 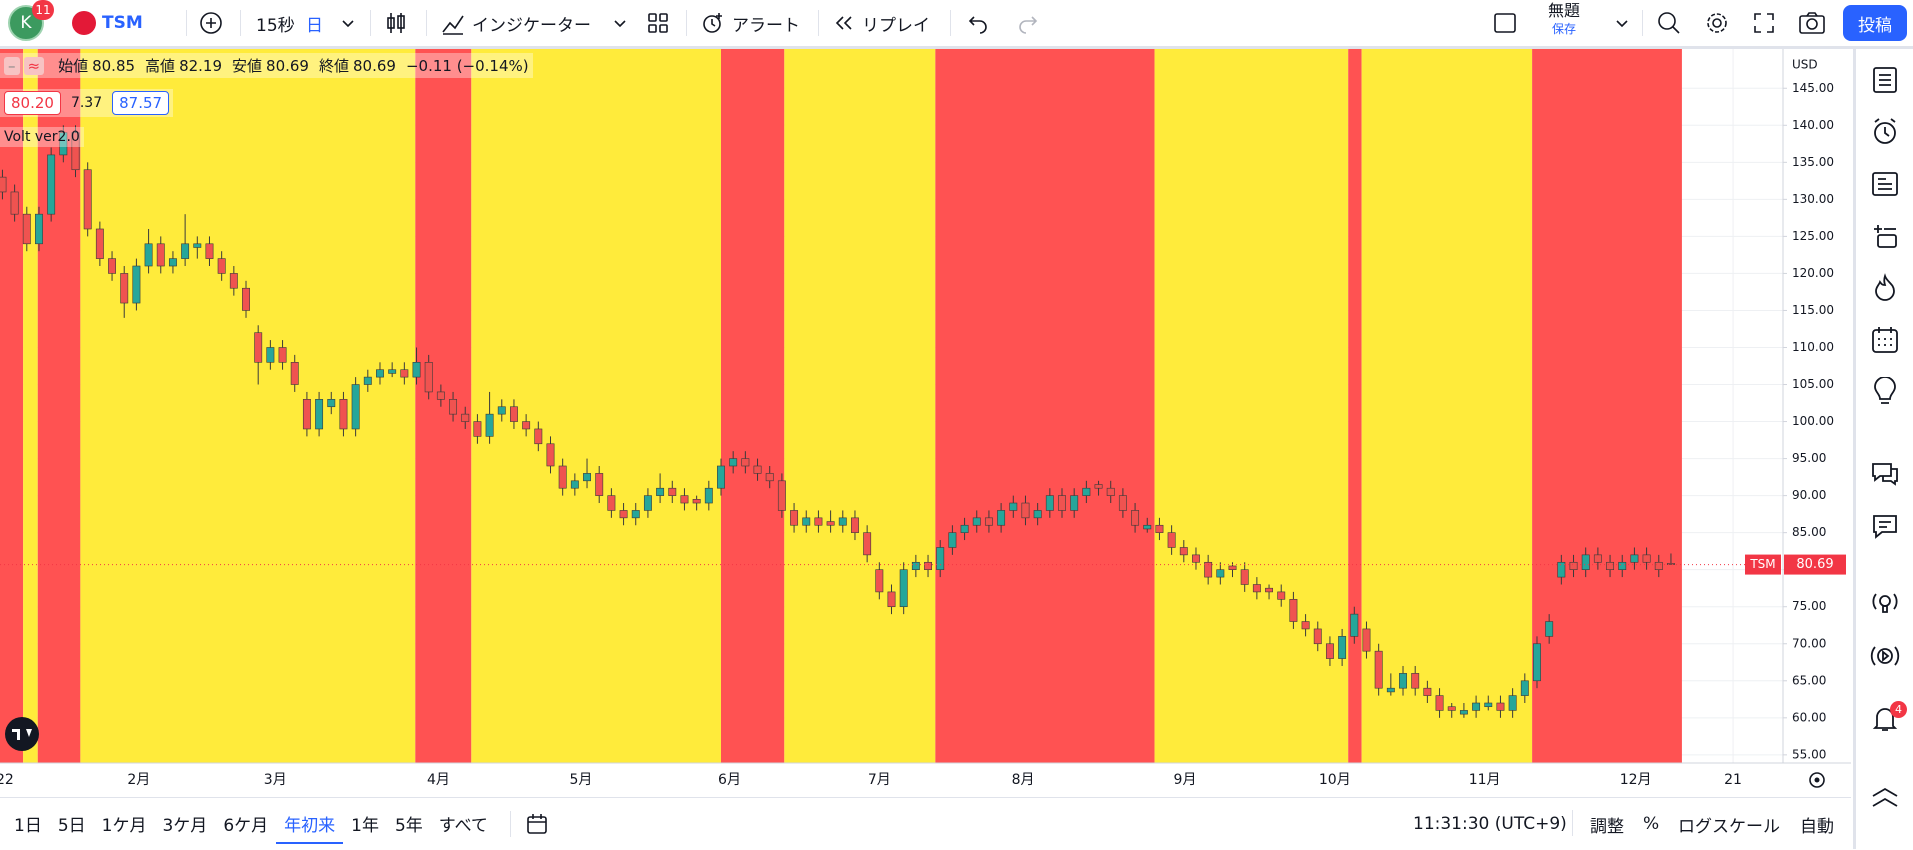 I want to click on undo-icon, so click(x=977, y=25).